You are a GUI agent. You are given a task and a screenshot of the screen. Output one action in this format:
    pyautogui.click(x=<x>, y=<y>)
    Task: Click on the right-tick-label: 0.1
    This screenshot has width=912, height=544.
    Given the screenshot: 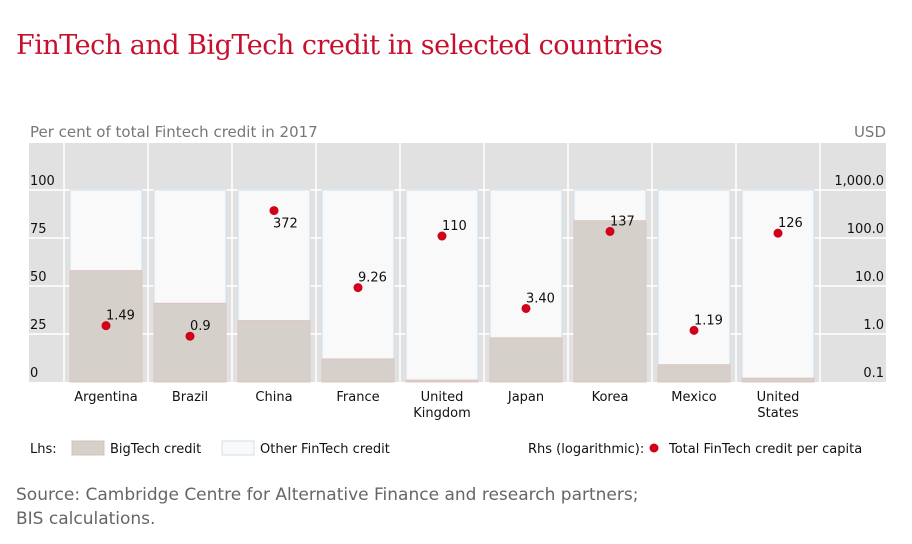 What is the action you would take?
    pyautogui.click(x=873, y=373)
    